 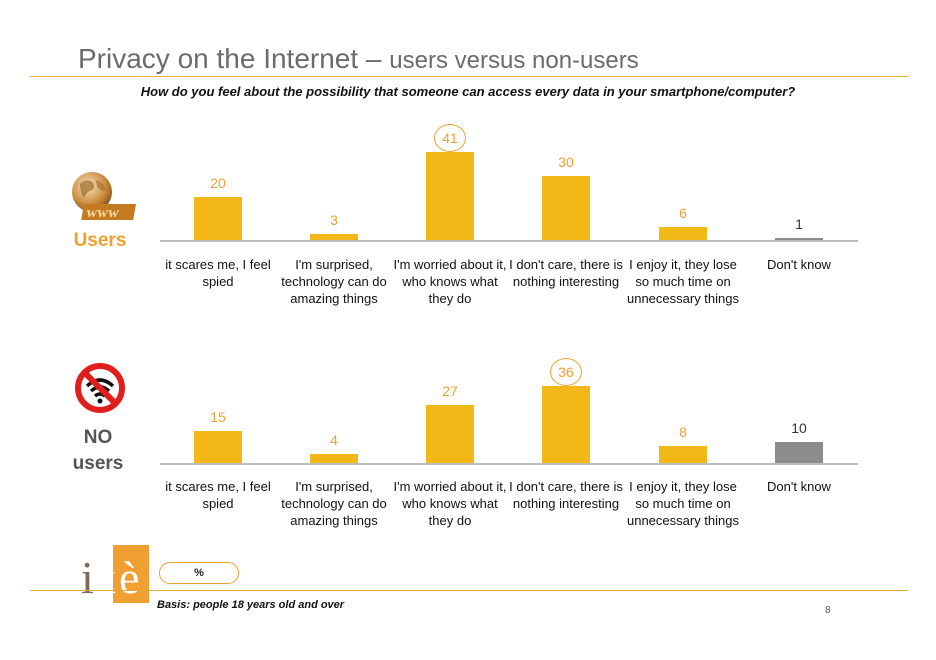 I want to click on svg-text: x, so click(x=104, y=577).